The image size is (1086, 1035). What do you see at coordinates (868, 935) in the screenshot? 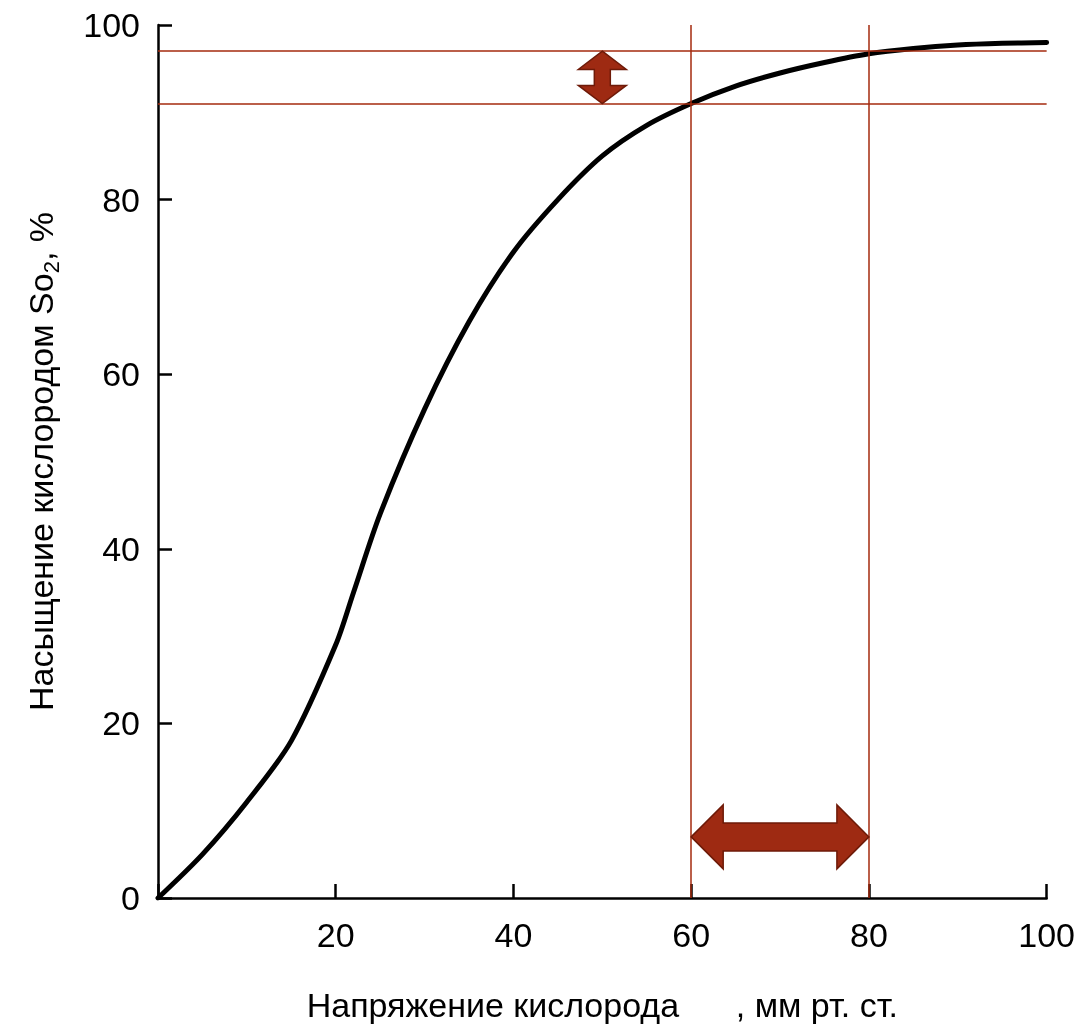
I see `x-tick-label: 80` at bounding box center [868, 935].